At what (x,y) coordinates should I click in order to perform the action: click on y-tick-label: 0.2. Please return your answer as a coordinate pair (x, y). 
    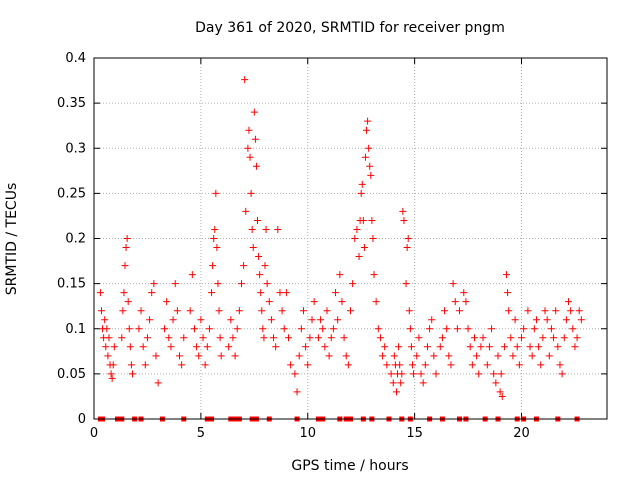
    Looking at the image, I should click on (75, 239).